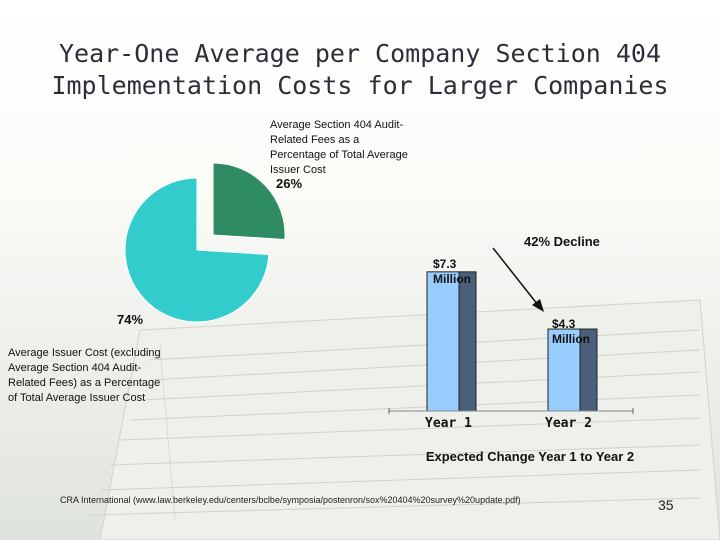  What do you see at coordinates (445, 264) in the screenshot?
I see `bar-value-year-1-amount: $7.3` at bounding box center [445, 264].